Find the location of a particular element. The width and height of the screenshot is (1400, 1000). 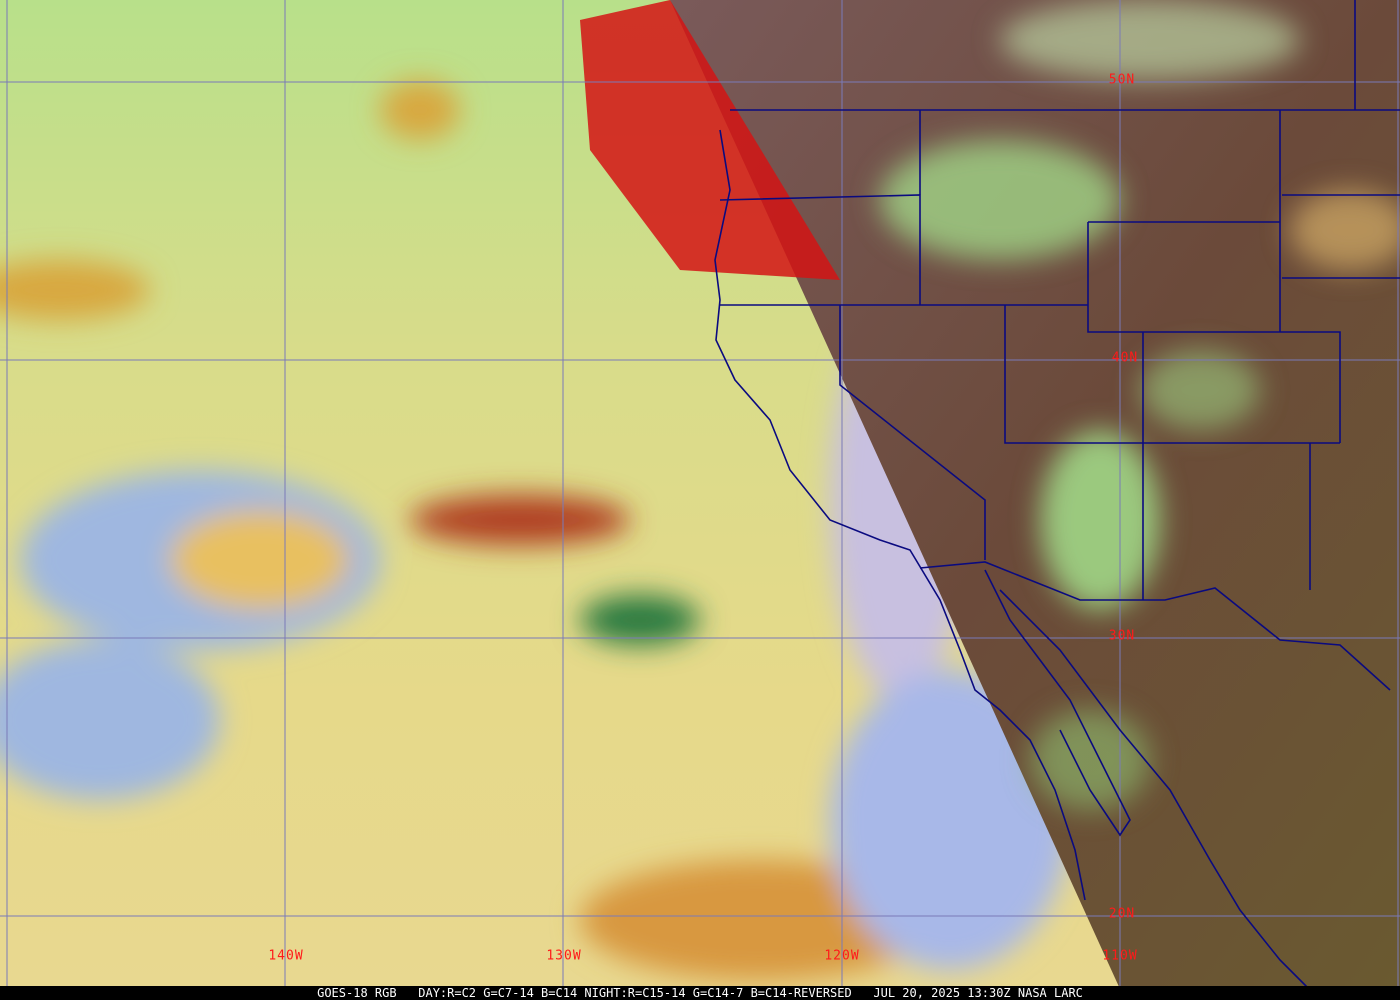

smoke-red-region is located at coordinates (710, 140).